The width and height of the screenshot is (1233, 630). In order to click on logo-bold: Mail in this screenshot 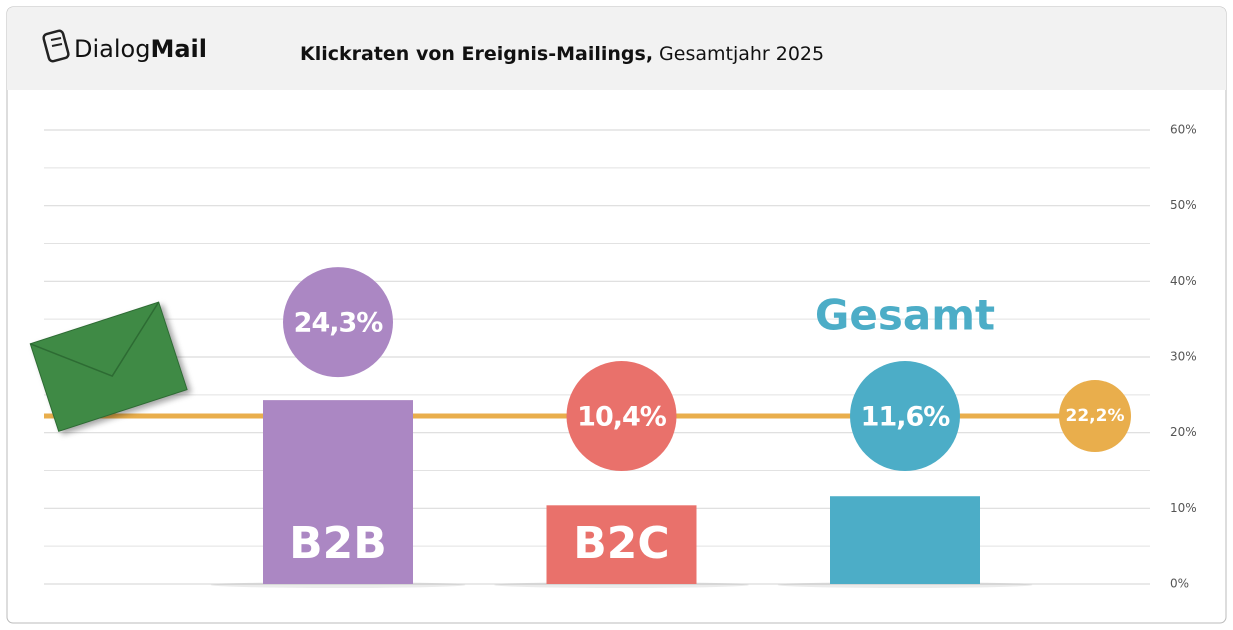, I will do `click(178, 49)`.